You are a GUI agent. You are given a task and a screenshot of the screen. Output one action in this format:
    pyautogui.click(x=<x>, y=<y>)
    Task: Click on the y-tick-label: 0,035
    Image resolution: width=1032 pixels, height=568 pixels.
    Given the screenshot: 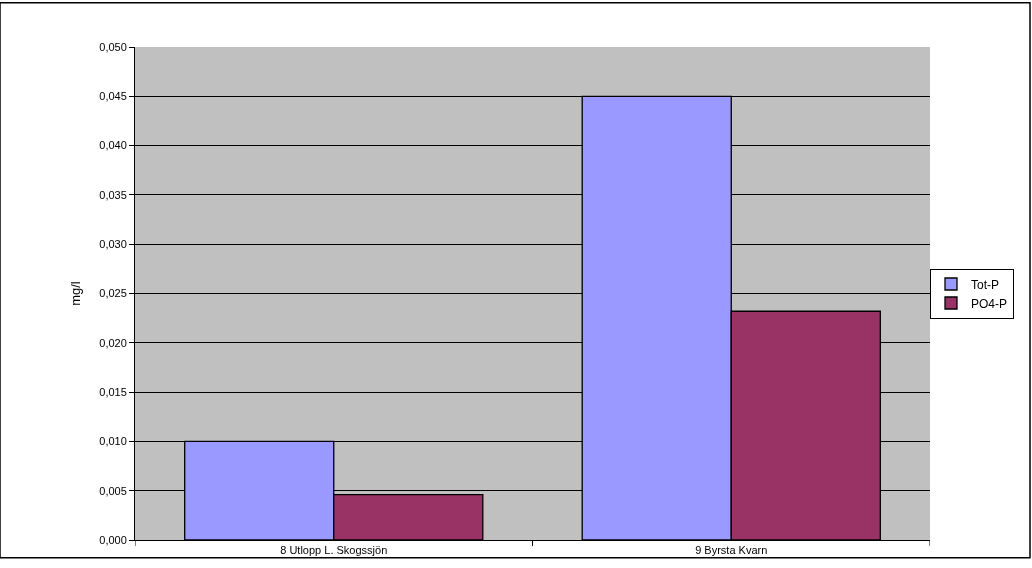 What is the action you would take?
    pyautogui.click(x=113, y=194)
    